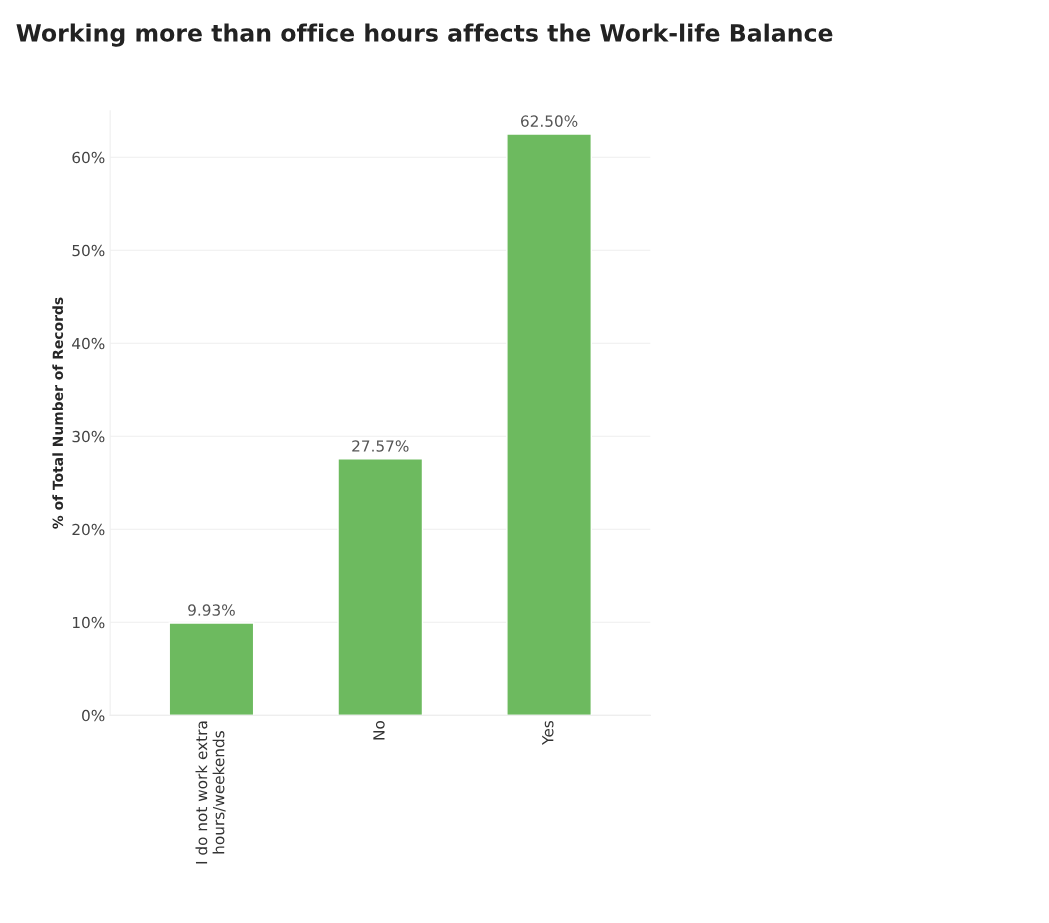  I want to click on chart-title: Working more than office hours affects the Work-life Balance, so click(424, 35).